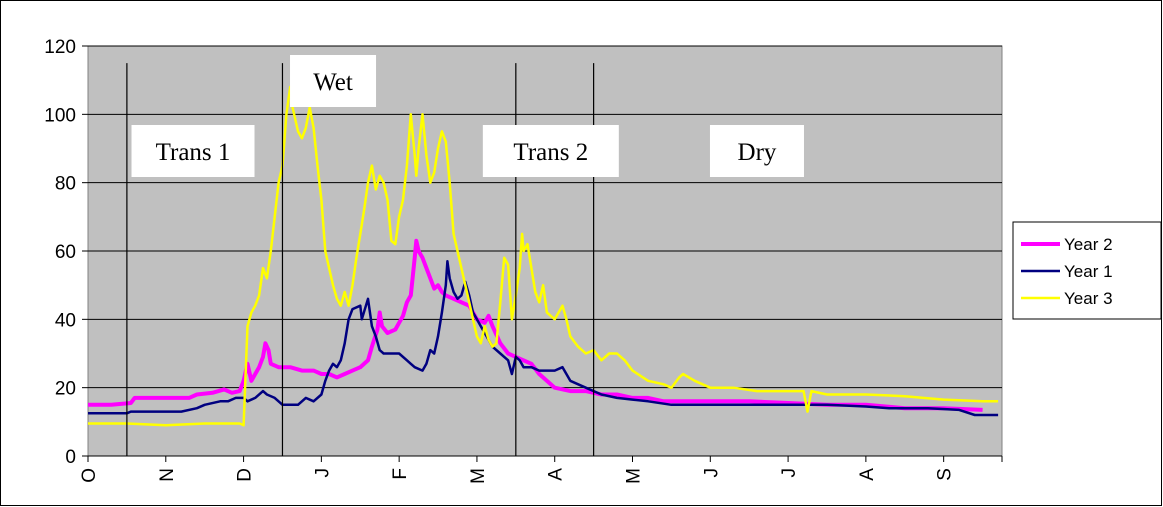 The width and height of the screenshot is (1163, 507). I want to click on x-tick-label: D, so click(245, 475).